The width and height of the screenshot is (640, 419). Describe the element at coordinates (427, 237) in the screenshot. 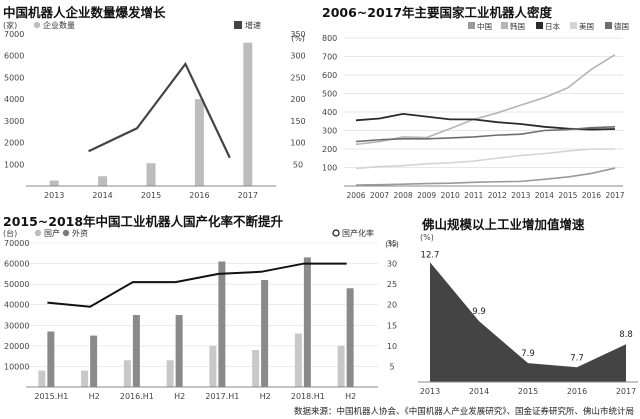

I see `p4-unit: (%)` at that location.